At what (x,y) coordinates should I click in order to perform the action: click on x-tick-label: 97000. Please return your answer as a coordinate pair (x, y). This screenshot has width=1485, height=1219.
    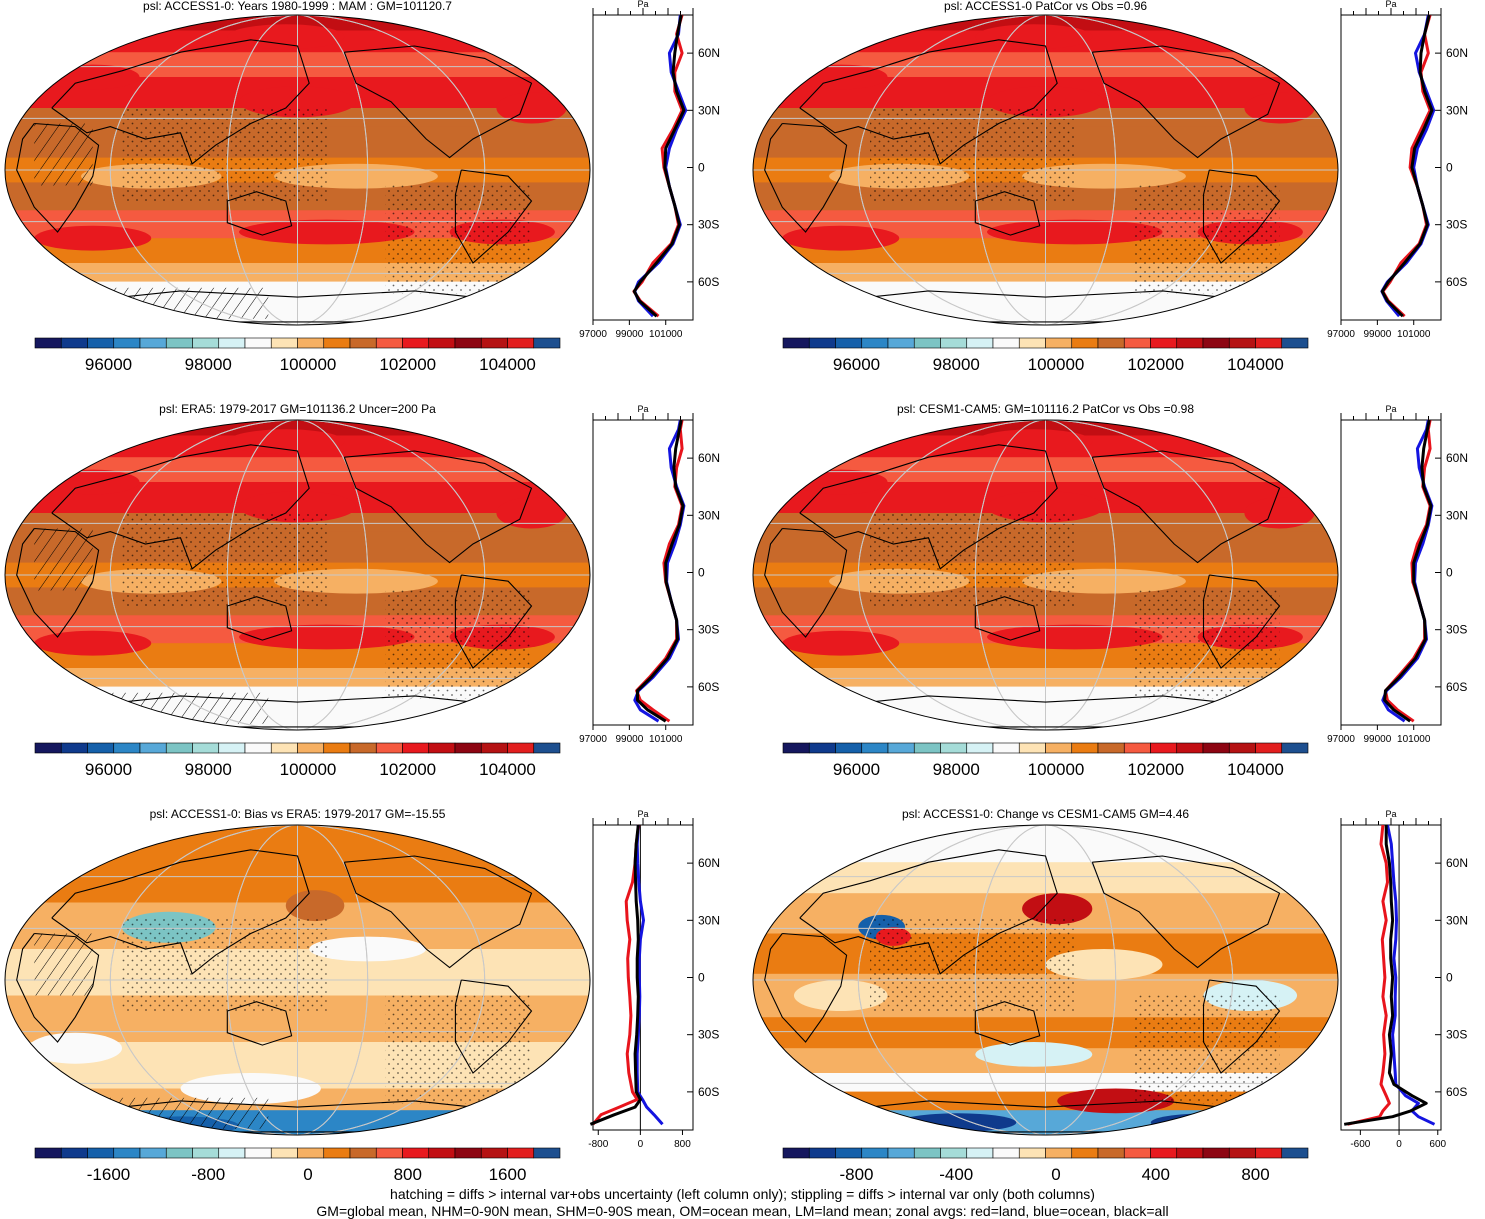
    Looking at the image, I should click on (593, 739).